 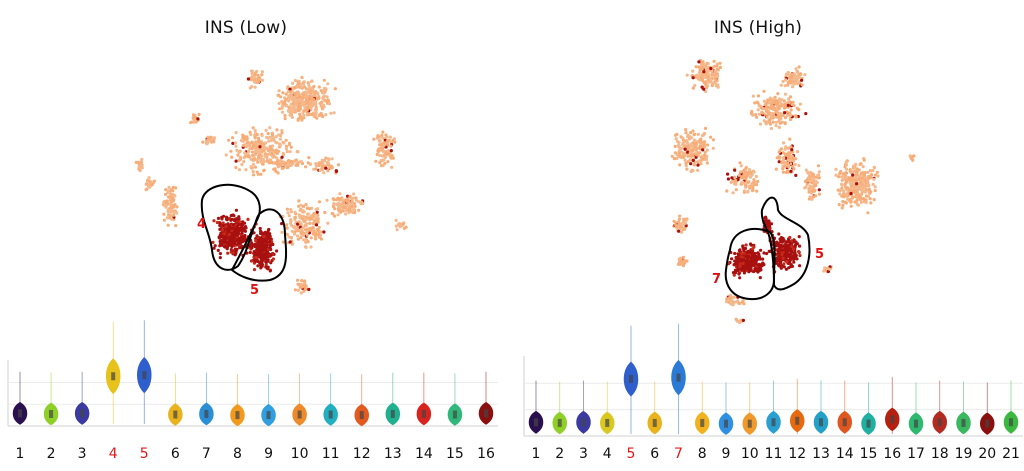 I want to click on violin-label-21: 21, so click(x=1011, y=454).